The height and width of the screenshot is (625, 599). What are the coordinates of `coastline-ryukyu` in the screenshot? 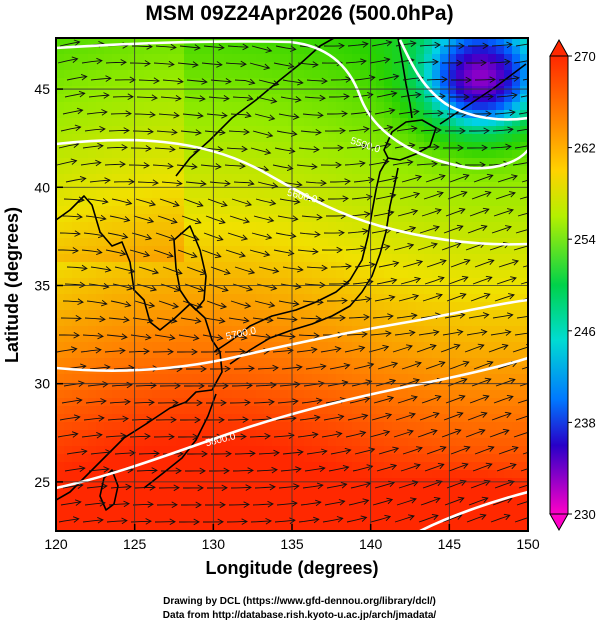 It's located at (180, 441).